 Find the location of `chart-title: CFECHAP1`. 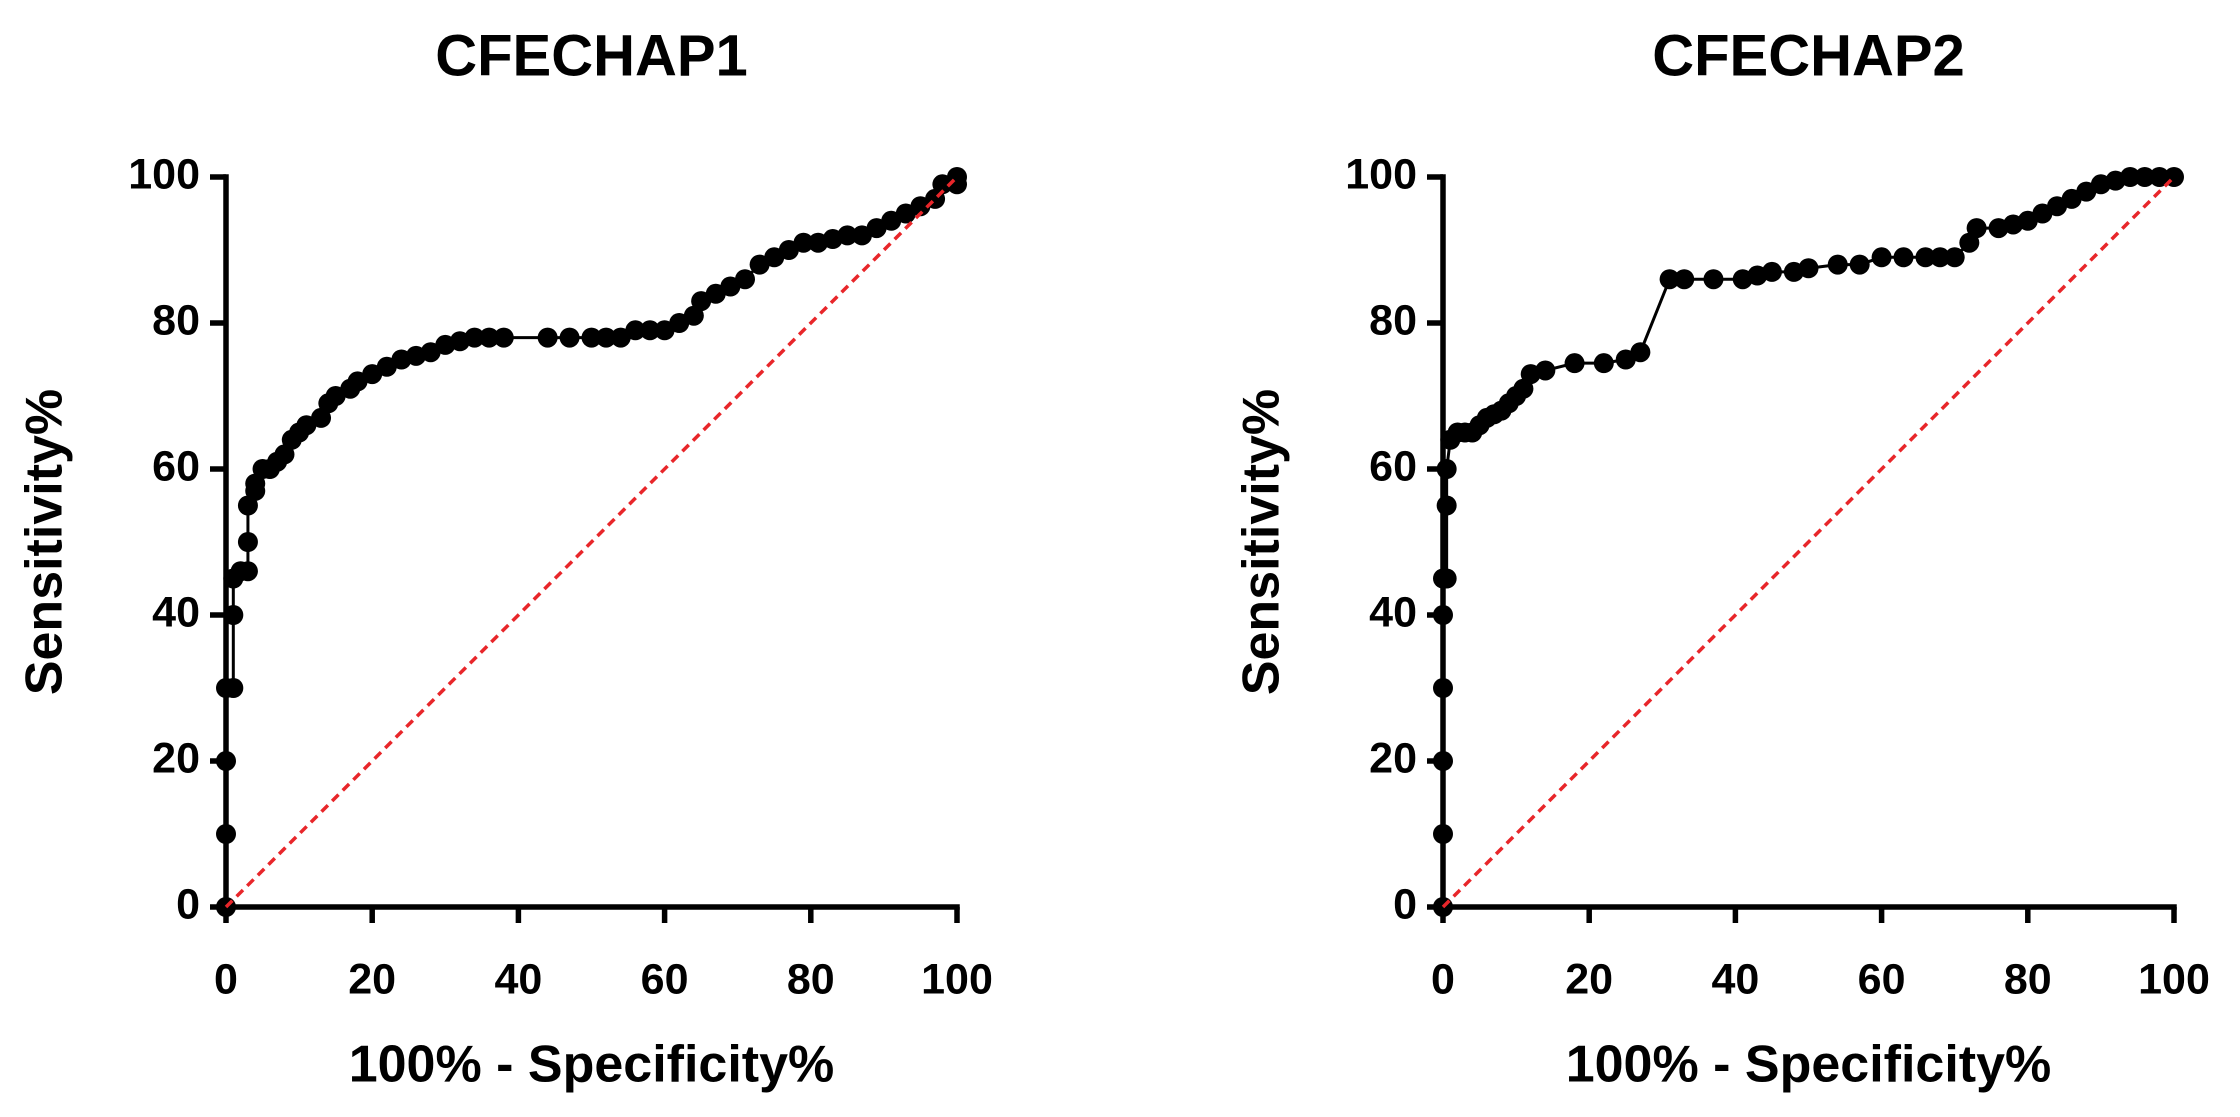

chart-title: CFECHAP1 is located at coordinates (591, 55).